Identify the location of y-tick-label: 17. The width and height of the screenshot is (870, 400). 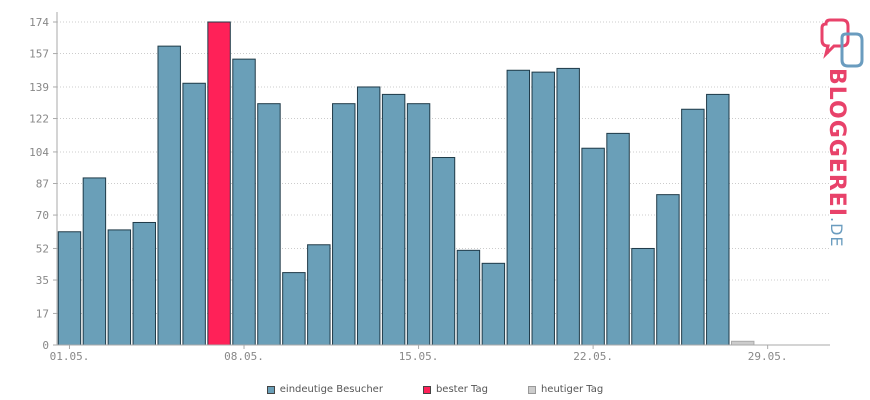
(42, 313).